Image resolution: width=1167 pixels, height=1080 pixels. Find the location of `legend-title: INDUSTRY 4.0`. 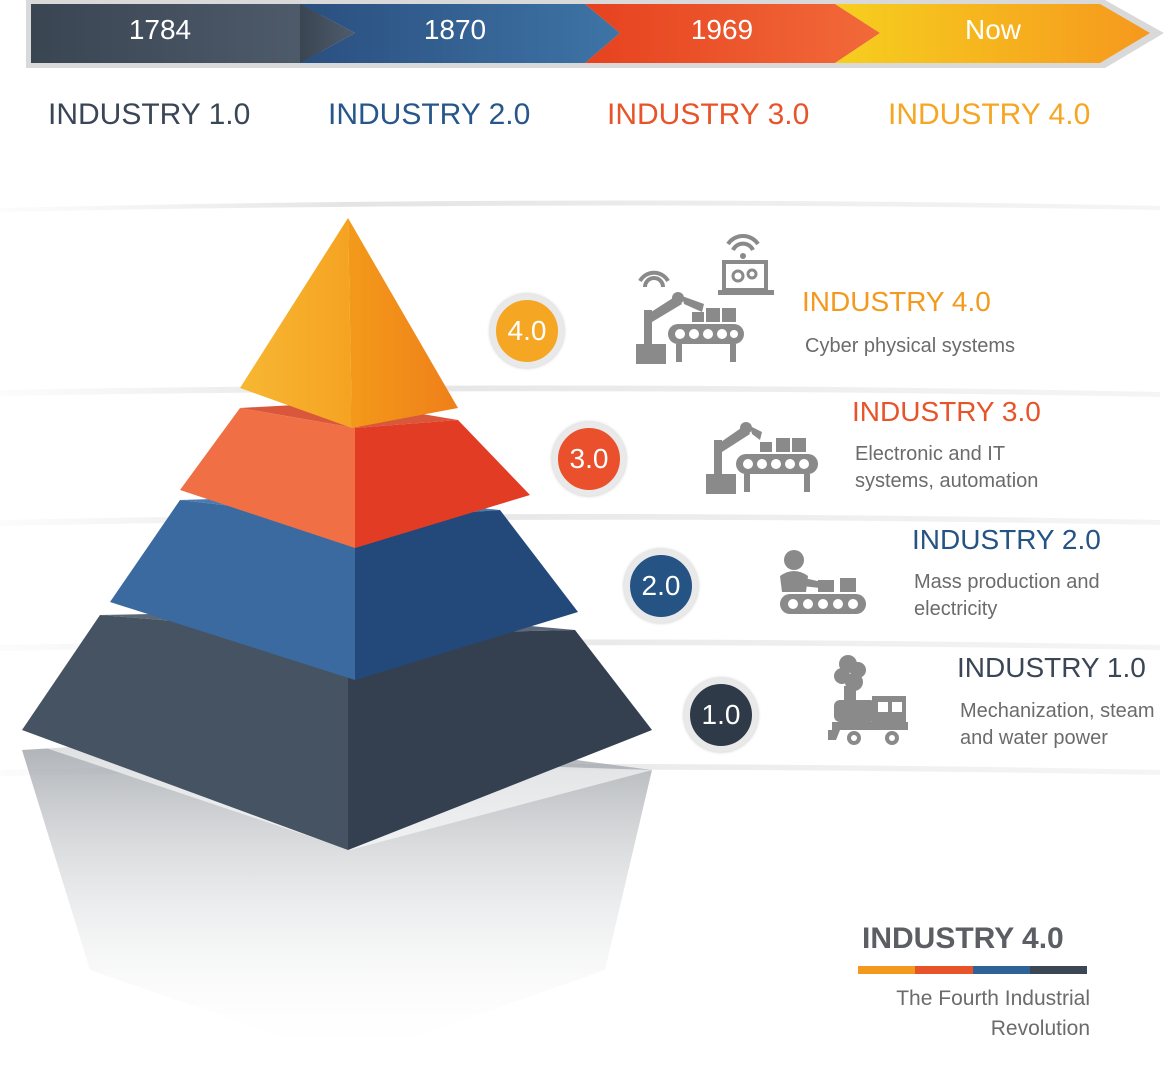

legend-title: INDUSTRY 4.0 is located at coordinates (963, 938).